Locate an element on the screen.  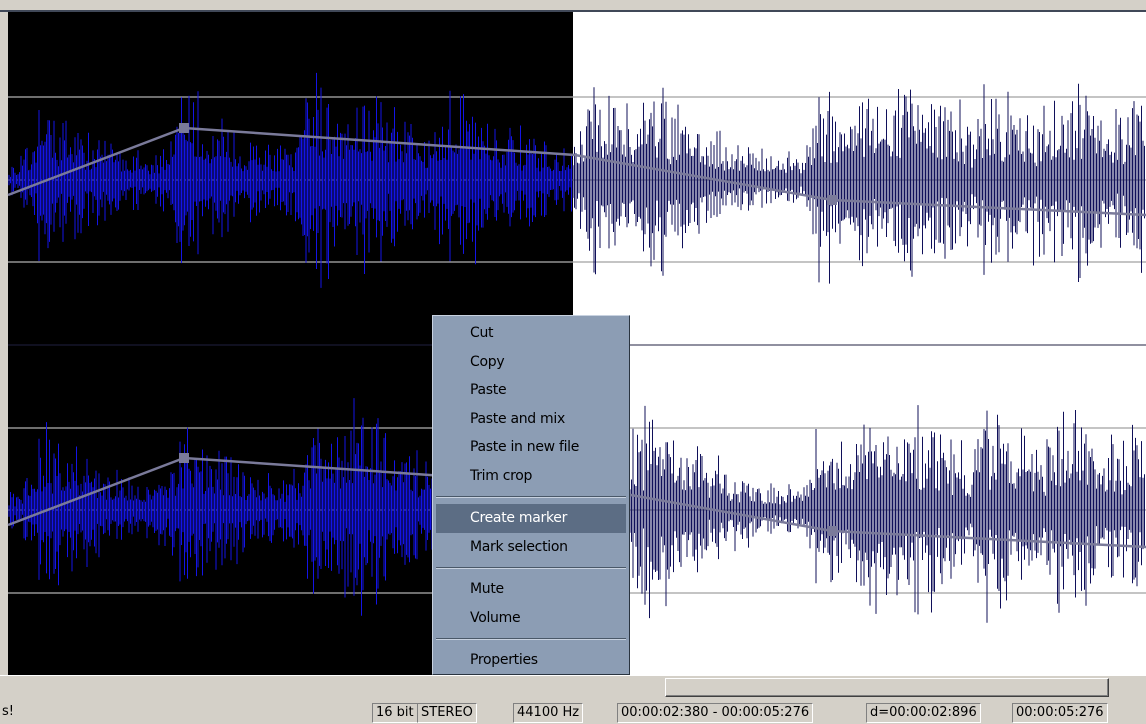
status-field: 16 bit is located at coordinates (395, 713).